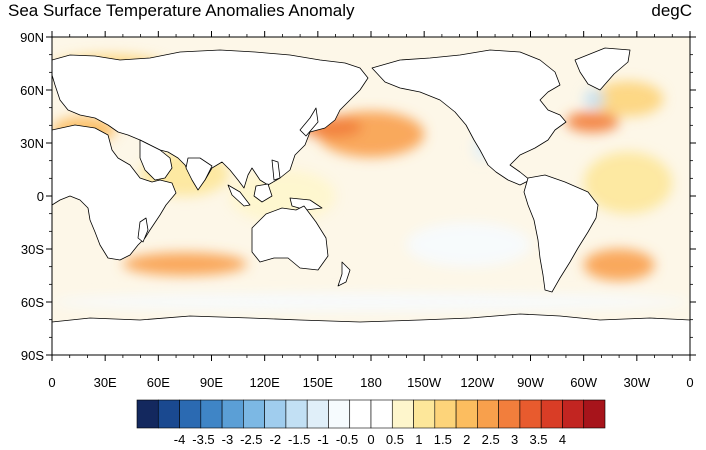  What do you see at coordinates (395, 439) in the screenshot?
I see `colorbar-label: 0.5` at bounding box center [395, 439].